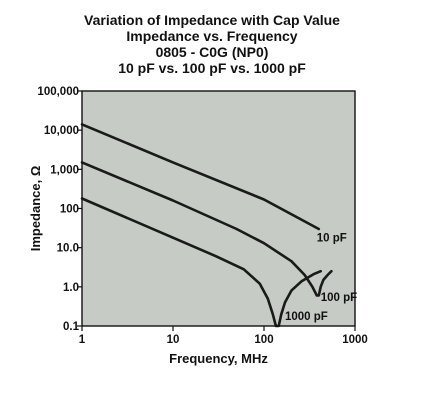 The width and height of the screenshot is (424, 409). I want to click on x-tick-label: 1000, so click(355, 340).